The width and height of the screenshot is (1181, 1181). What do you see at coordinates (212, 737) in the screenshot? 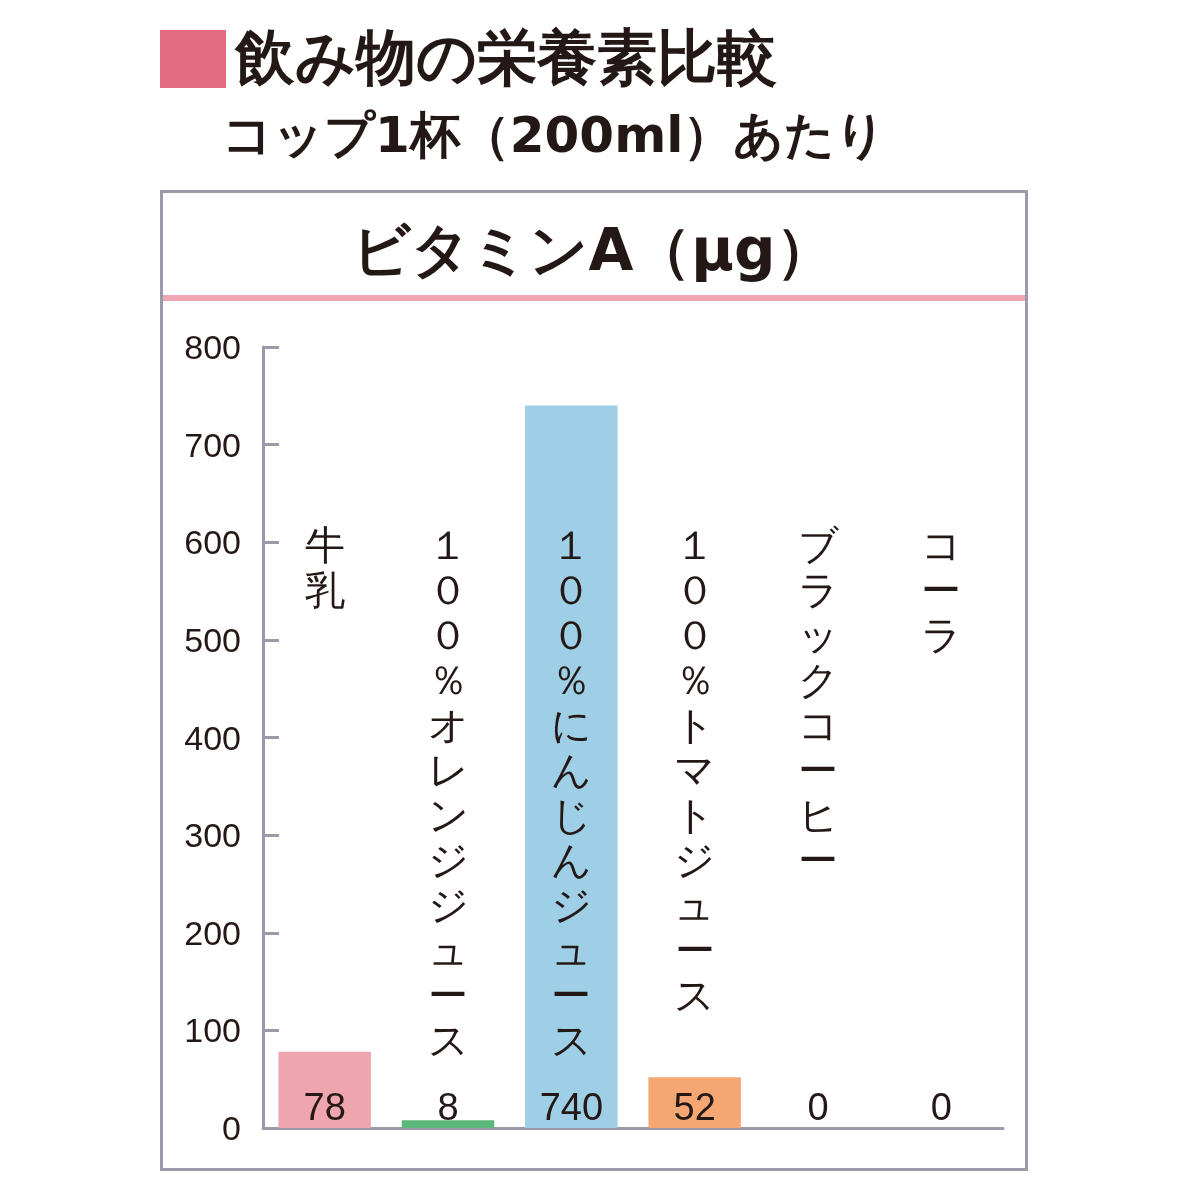
I see `y-tick-label: 400` at bounding box center [212, 737].